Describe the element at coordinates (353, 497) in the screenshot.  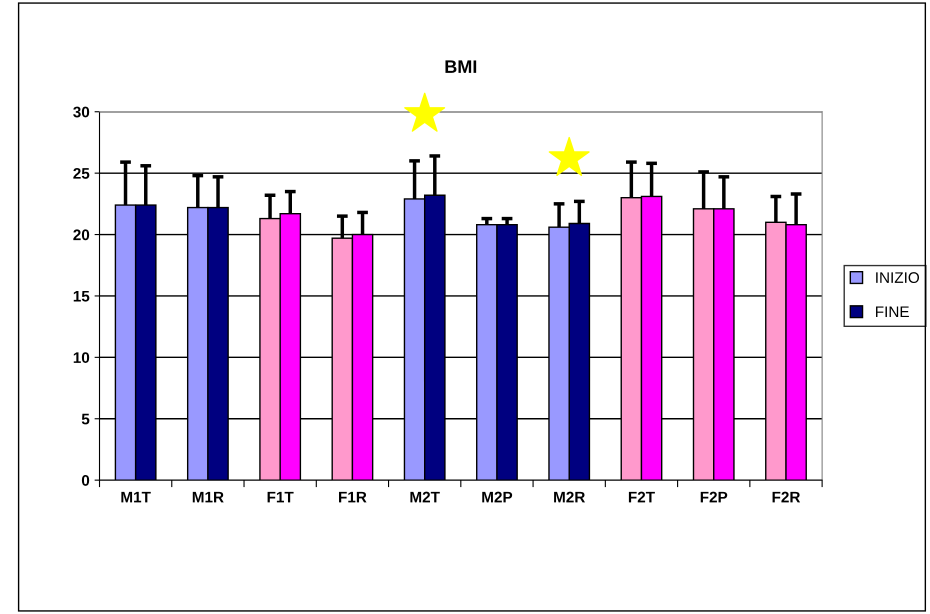
I see `x-tick-label: F1R` at that location.